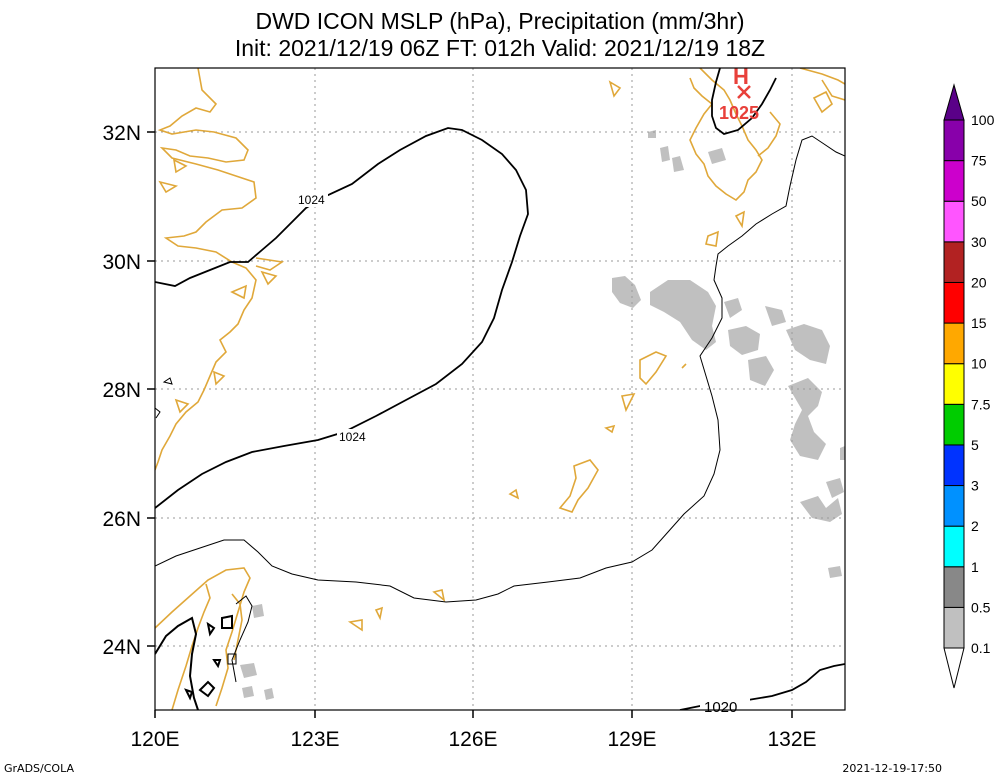 This screenshot has height=779, width=1000. I want to click on footer-right: 2021-12-19-17:50, so click(892, 768).